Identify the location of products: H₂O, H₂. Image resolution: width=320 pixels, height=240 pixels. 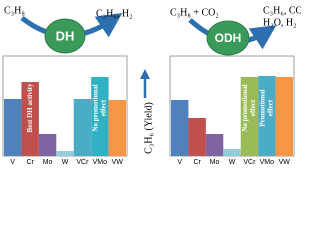
(280, 22).